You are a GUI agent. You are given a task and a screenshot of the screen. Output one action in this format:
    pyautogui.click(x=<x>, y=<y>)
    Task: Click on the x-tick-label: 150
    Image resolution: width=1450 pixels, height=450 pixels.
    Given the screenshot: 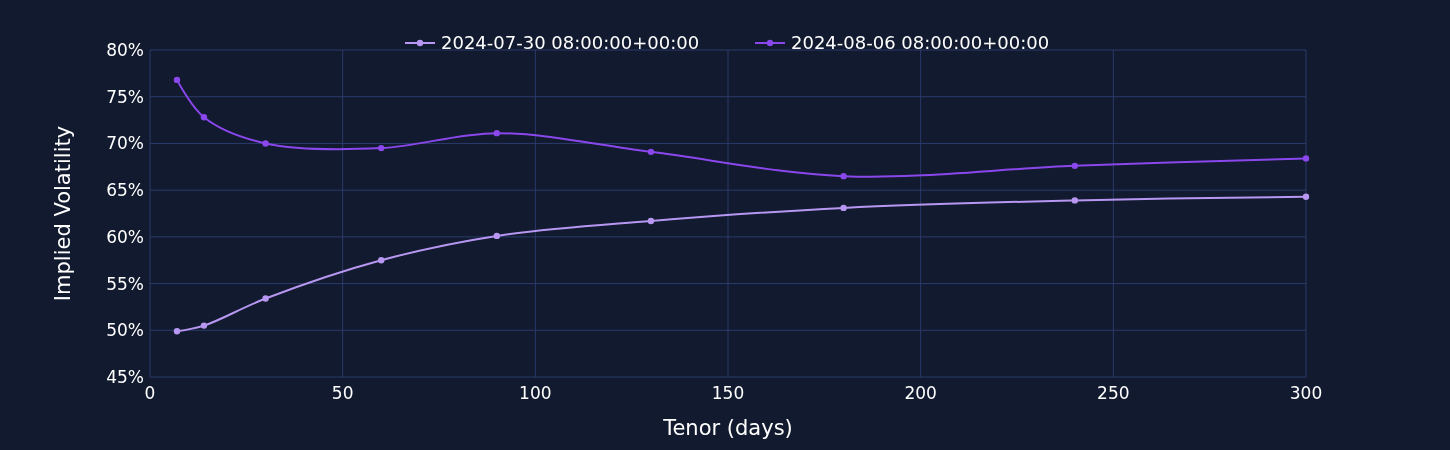 What is the action you would take?
    pyautogui.click(x=728, y=393)
    